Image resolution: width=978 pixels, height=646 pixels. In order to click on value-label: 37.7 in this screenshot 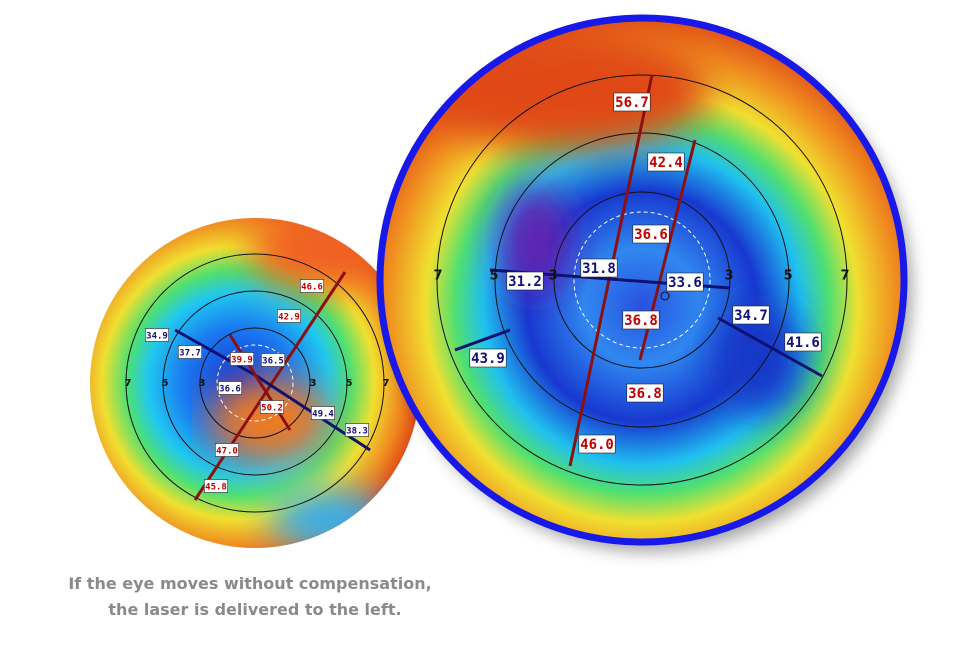, I will do `click(190, 354)`.